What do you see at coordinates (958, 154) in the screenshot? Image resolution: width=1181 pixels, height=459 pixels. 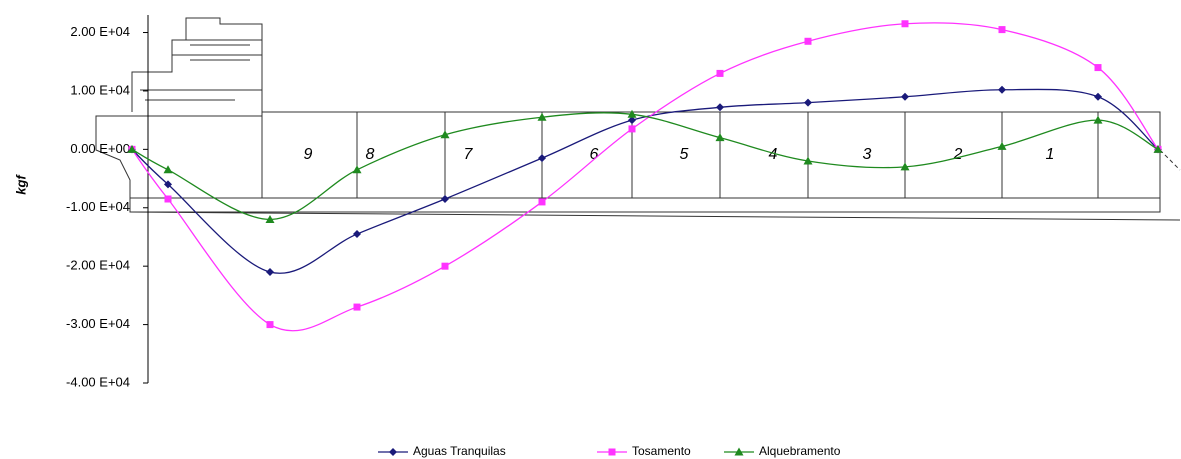 I see `hold-number: 2` at bounding box center [958, 154].